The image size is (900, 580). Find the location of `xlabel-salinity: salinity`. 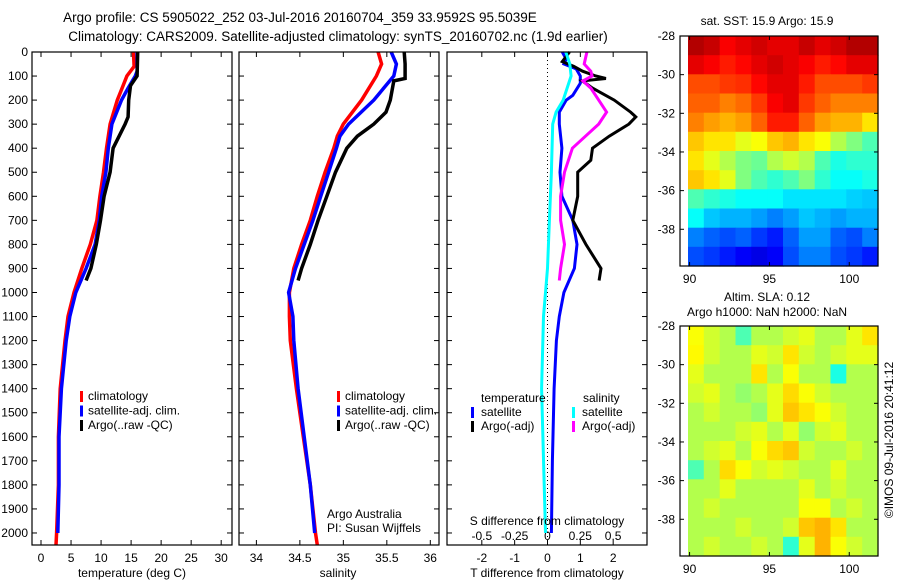

xlabel-salinity: salinity is located at coordinates (338, 573).